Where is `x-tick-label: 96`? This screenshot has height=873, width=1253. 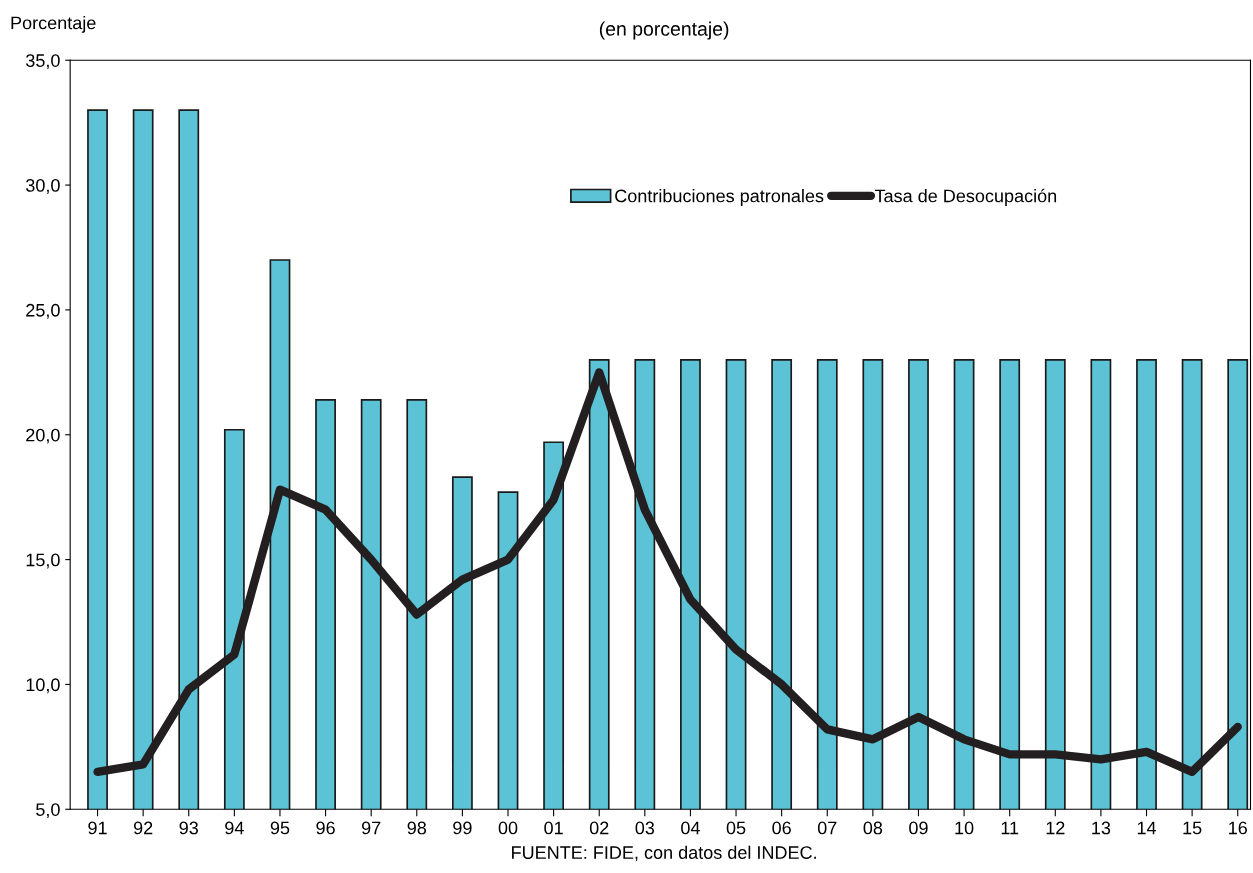
x-tick-label: 96 is located at coordinates (325, 828).